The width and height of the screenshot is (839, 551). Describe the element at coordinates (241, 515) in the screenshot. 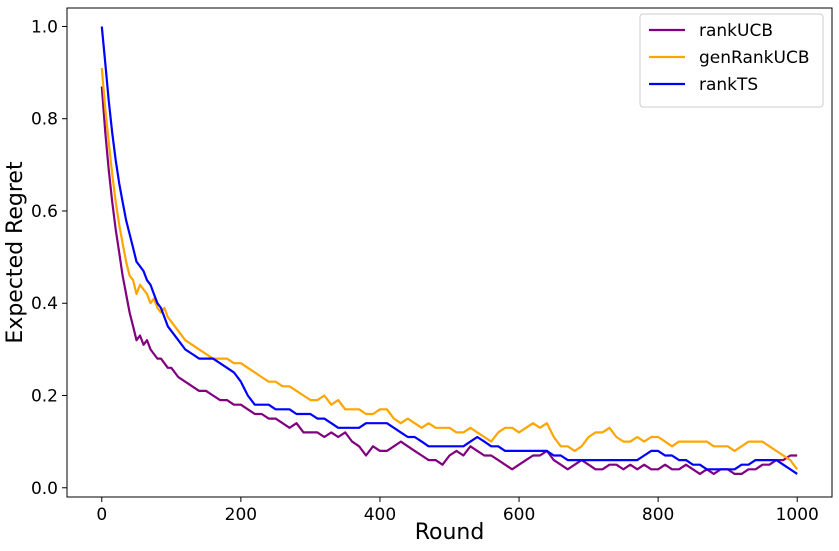

I see `x-tick-label: 200` at that location.